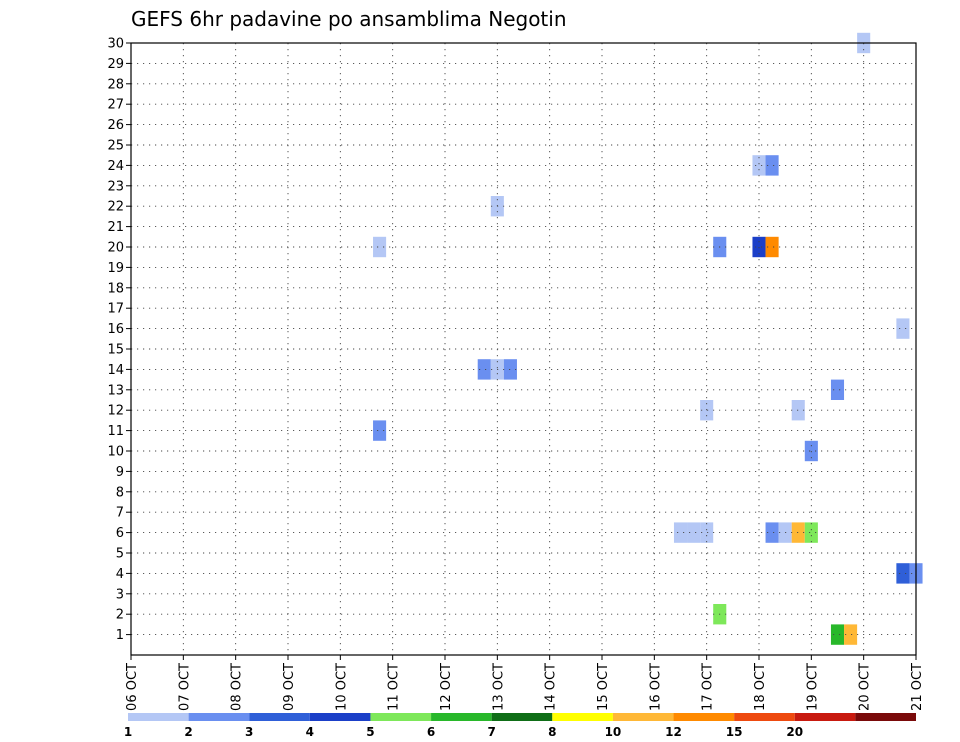 The image size is (960, 742). Describe the element at coordinates (115, 390) in the screenshot. I see `y-tick-label: 13` at that location.